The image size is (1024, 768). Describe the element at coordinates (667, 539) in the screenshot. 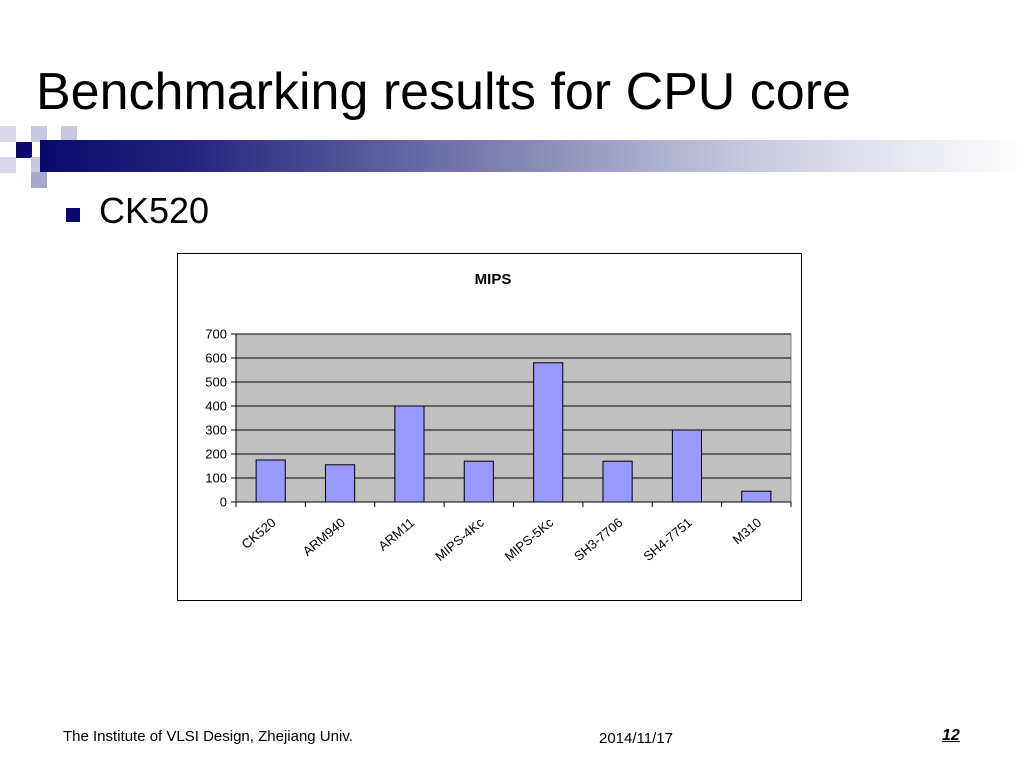

I see `x-tick-label: SH4-7751` at that location.